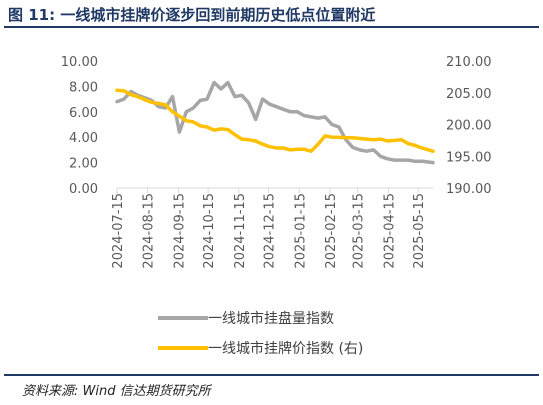 The width and height of the screenshot is (543, 405). I want to click on left-y-tick-label: 10.00, so click(79, 62).